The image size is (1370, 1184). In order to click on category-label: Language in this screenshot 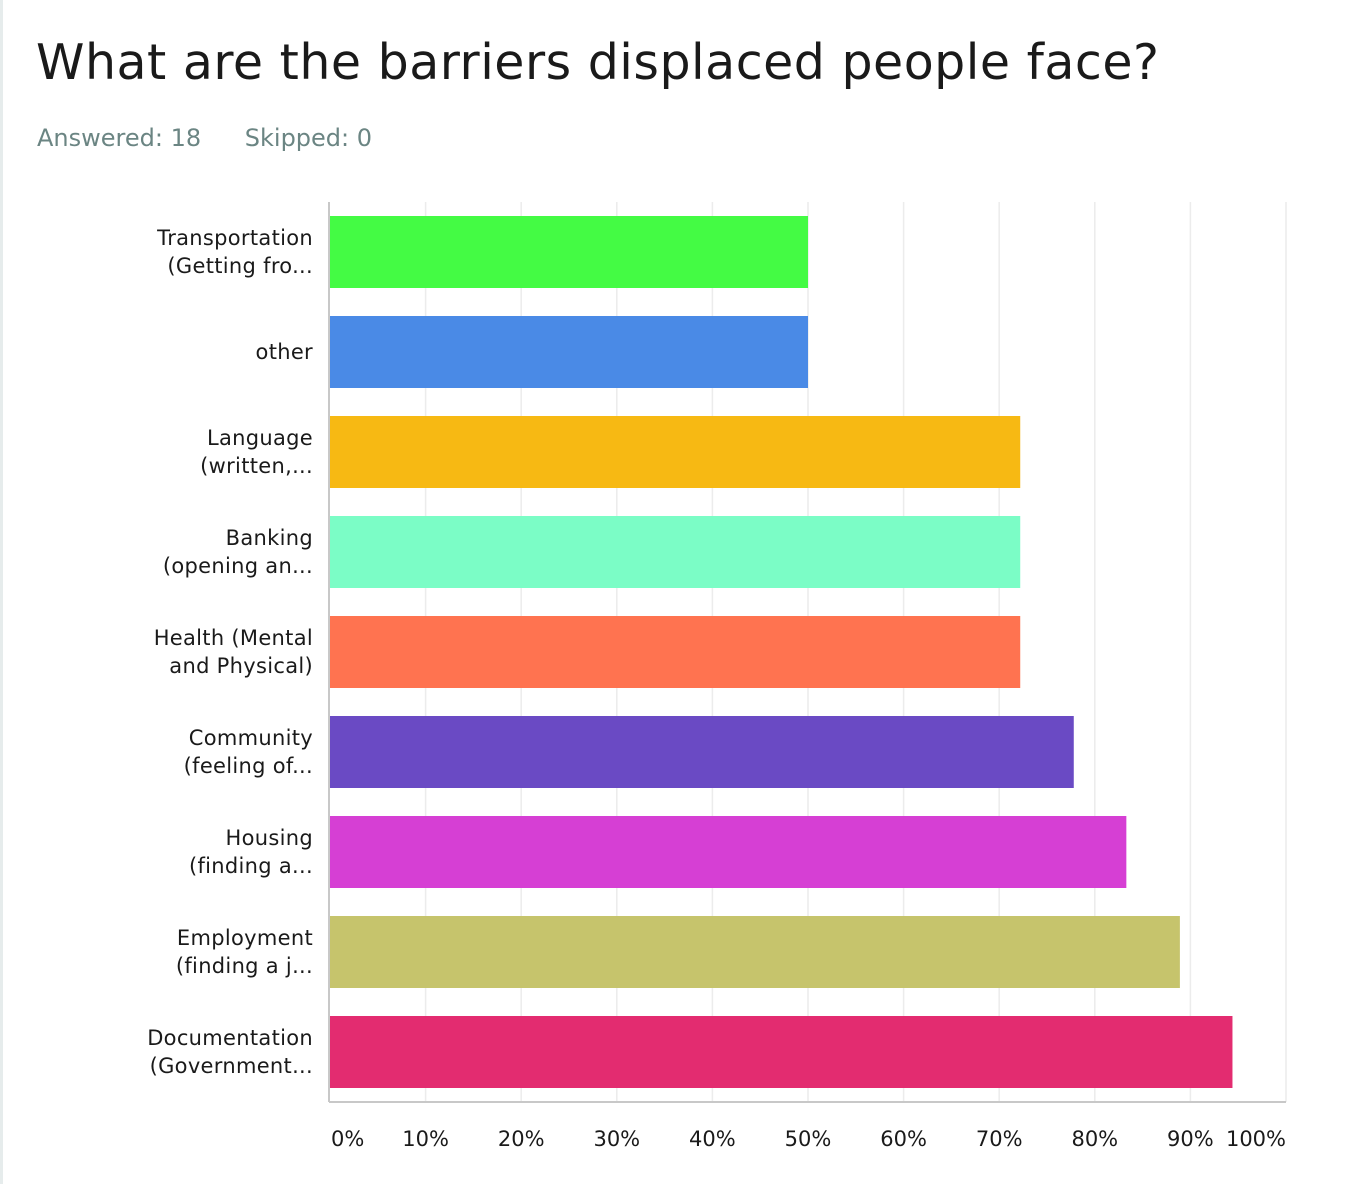, I will do `click(260, 438)`.